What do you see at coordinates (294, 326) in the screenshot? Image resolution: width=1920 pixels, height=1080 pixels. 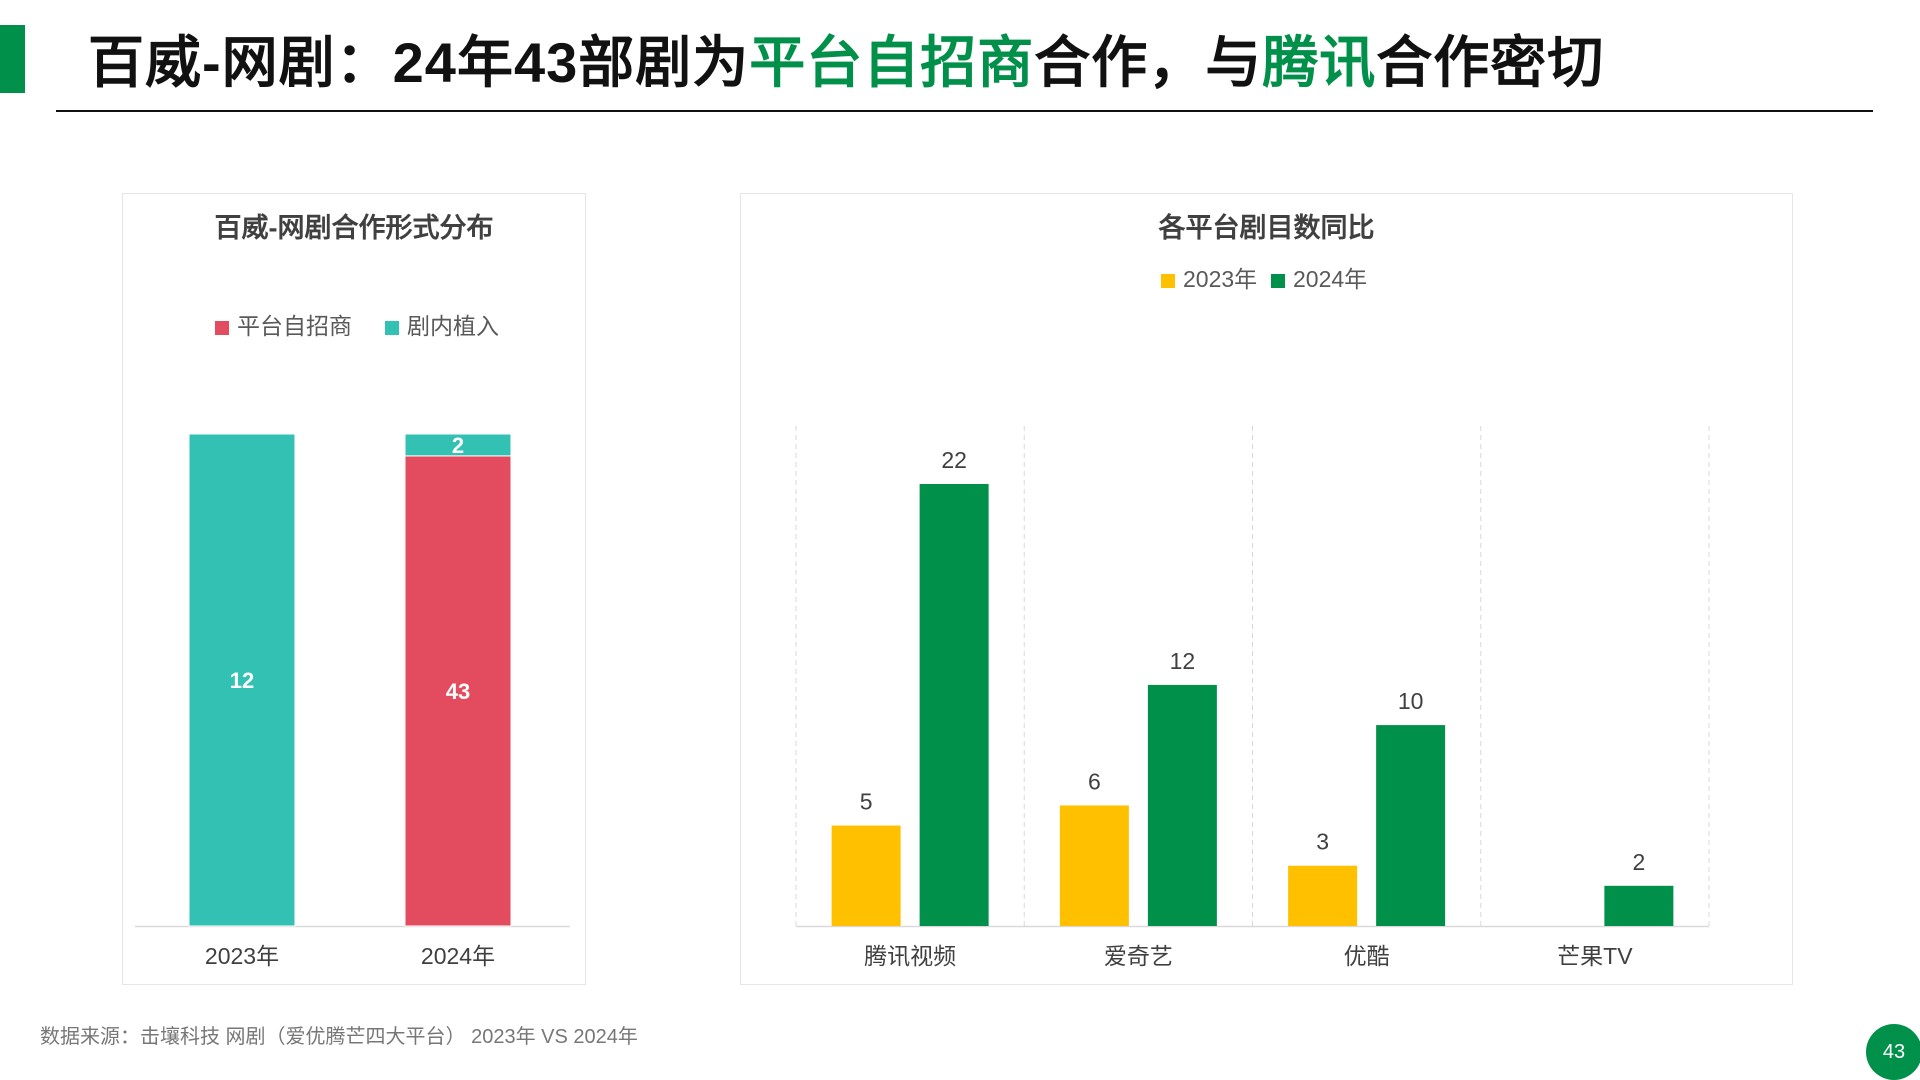 I see `legend-label: 平台自招商` at bounding box center [294, 326].